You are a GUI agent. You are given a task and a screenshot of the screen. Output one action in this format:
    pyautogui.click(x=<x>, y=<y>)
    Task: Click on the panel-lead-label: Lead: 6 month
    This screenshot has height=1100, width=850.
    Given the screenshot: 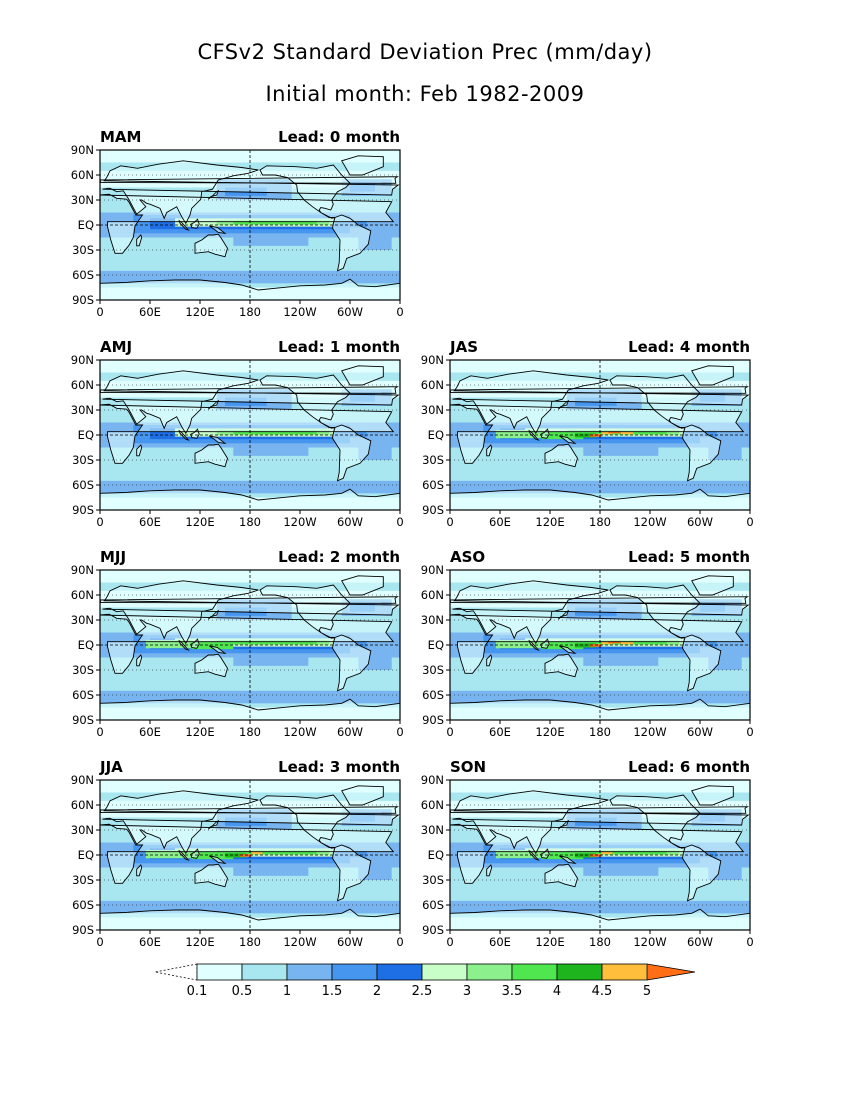 What is the action you would take?
    pyautogui.click(x=689, y=767)
    